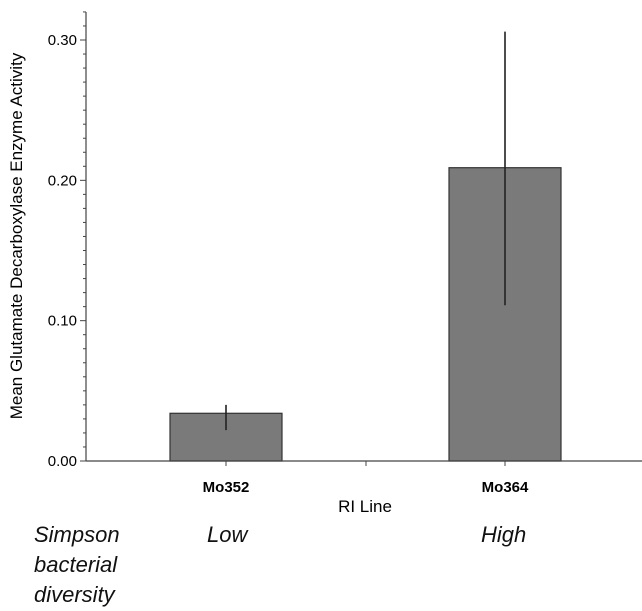 This screenshot has height=611, width=642. Describe the element at coordinates (62, 321) in the screenshot. I see `y-tick-label: 0.10` at that location.